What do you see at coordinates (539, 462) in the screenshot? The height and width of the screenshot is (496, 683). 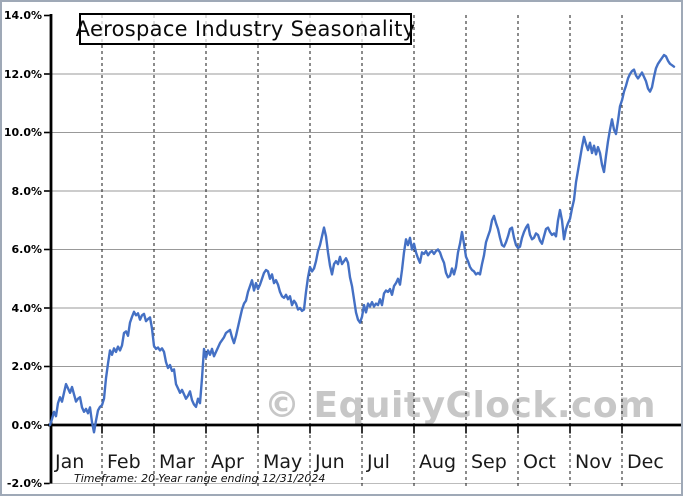 I see `x-axis-month-label: Oct` at bounding box center [539, 462].